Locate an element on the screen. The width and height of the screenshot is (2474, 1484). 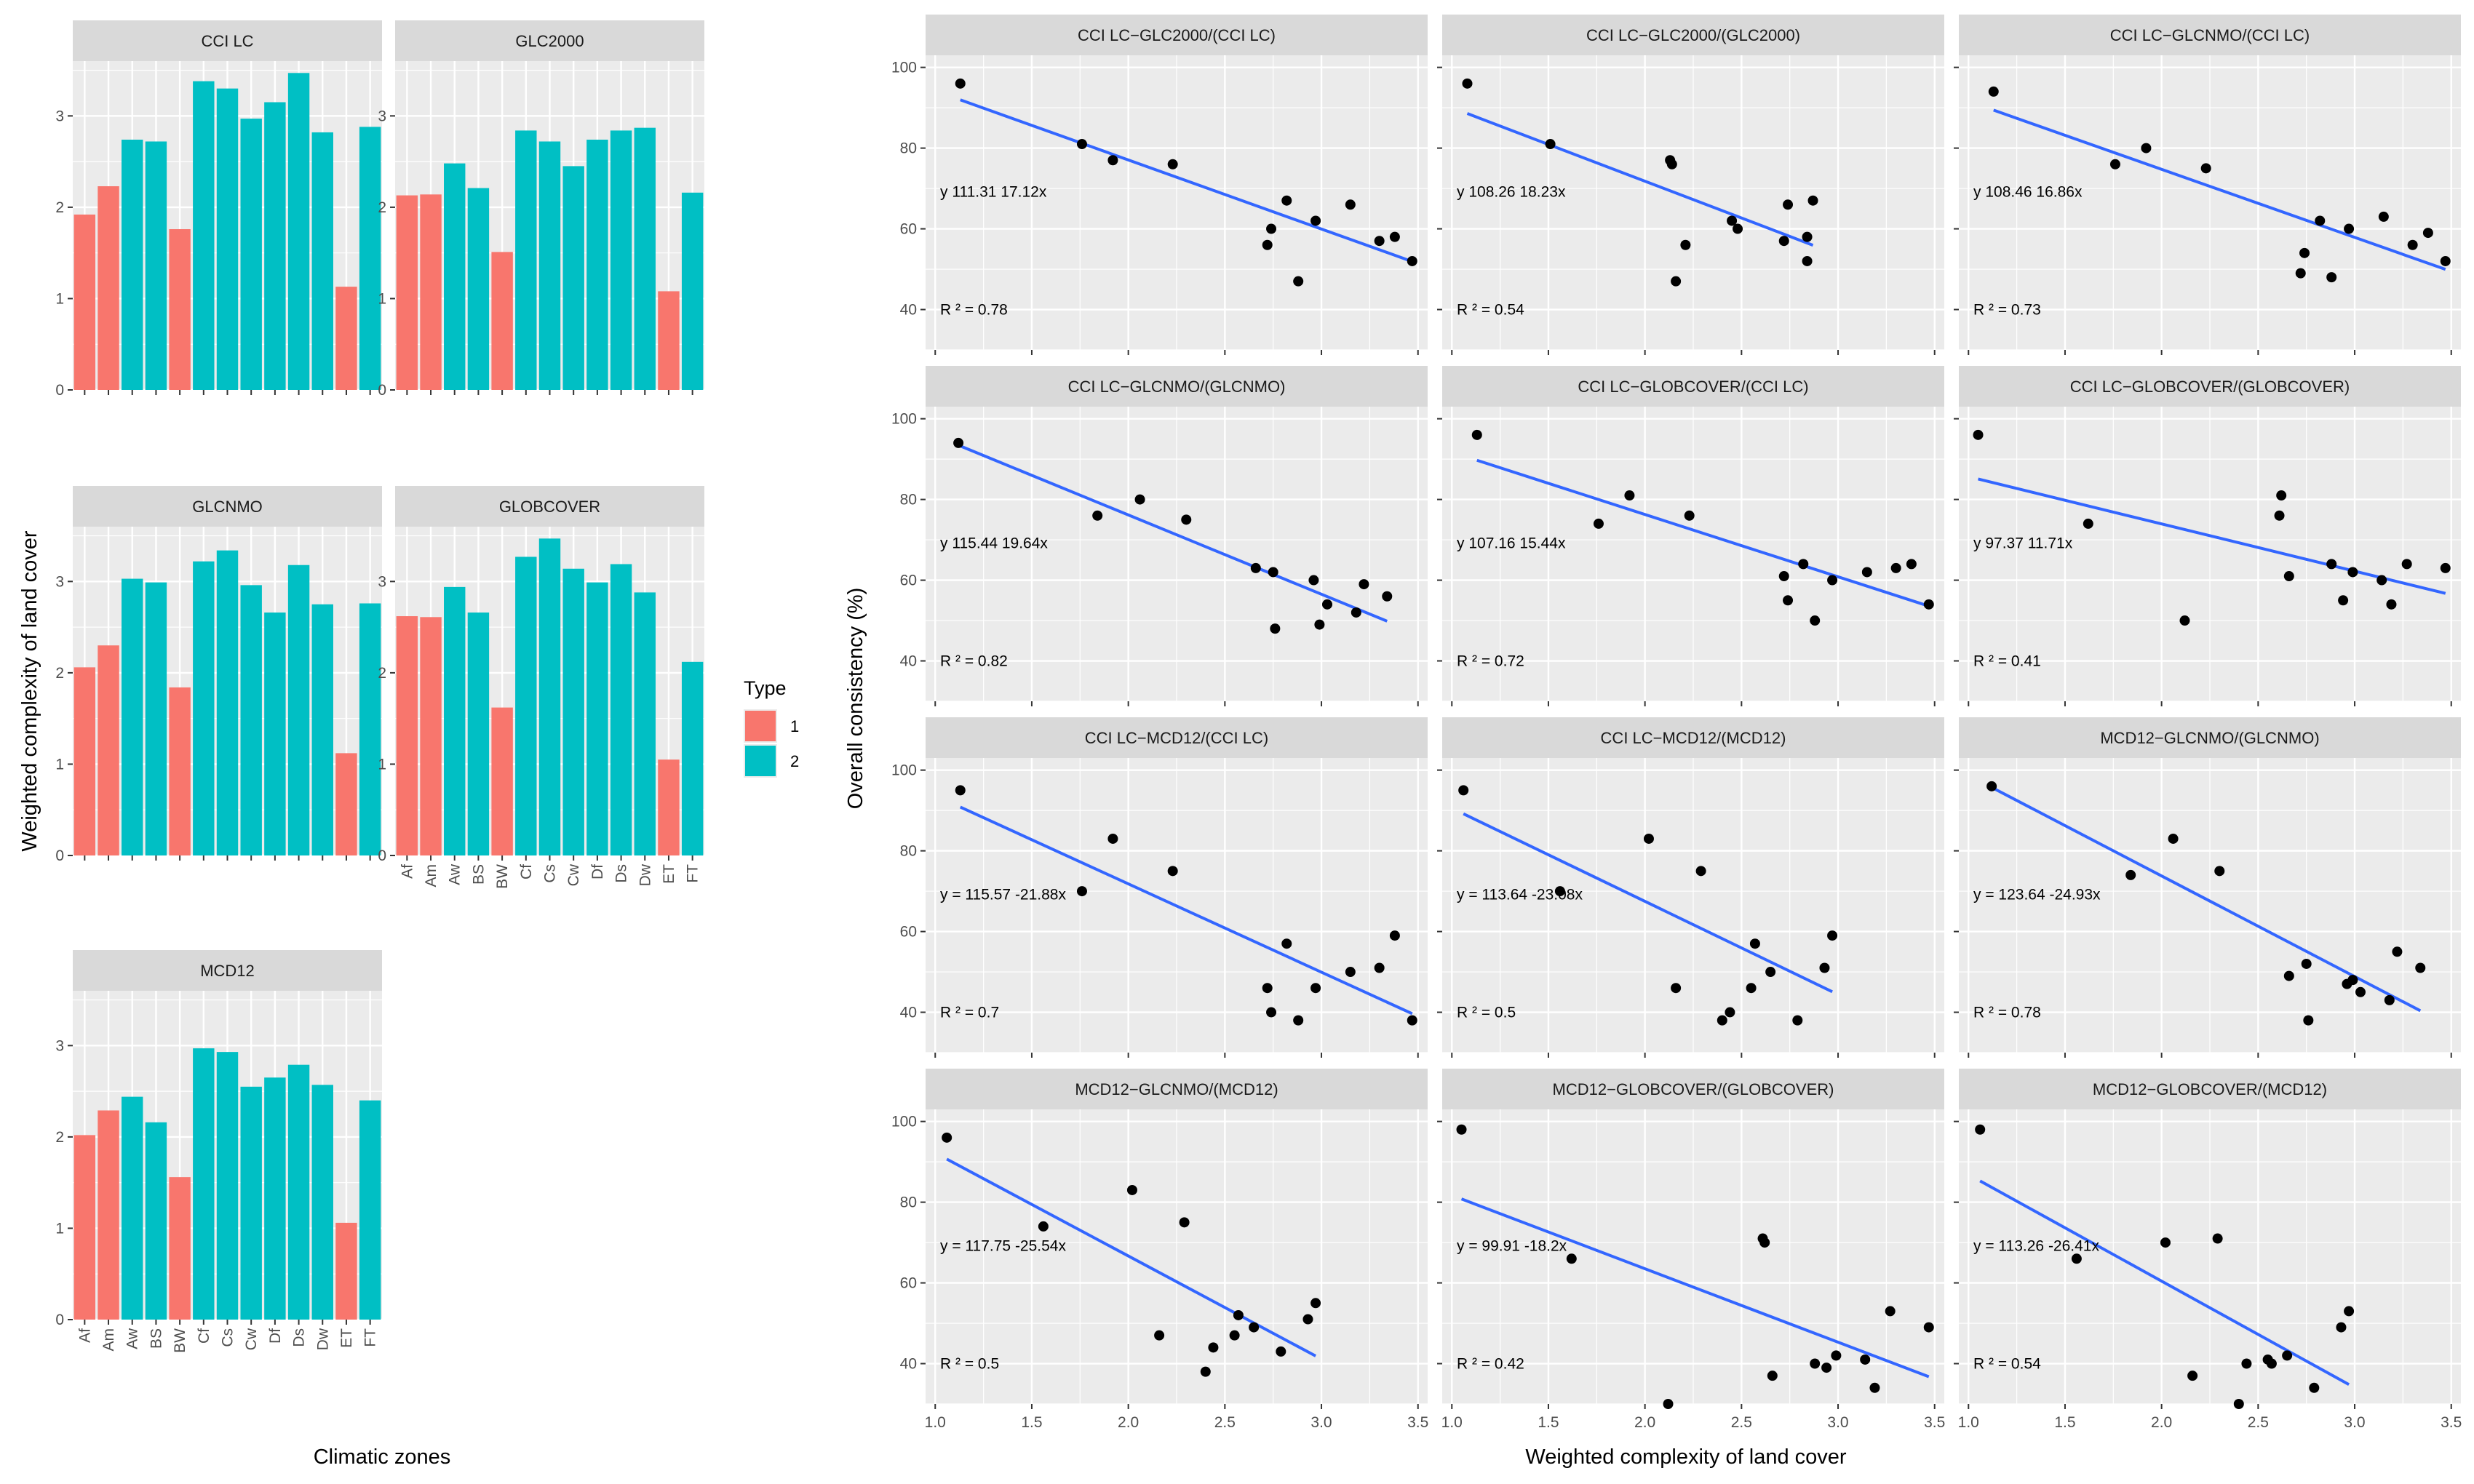
x-tick-label: Ds is located at coordinates (299, 1337).